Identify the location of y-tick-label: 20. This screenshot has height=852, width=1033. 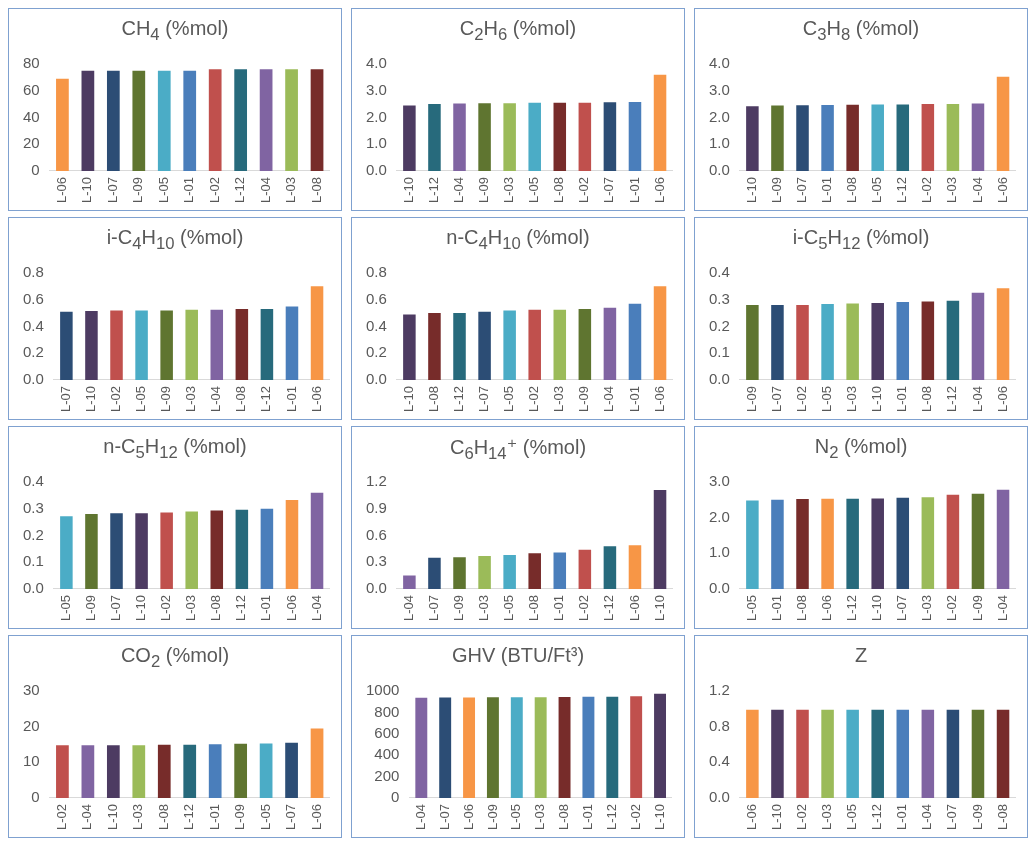
(31, 143).